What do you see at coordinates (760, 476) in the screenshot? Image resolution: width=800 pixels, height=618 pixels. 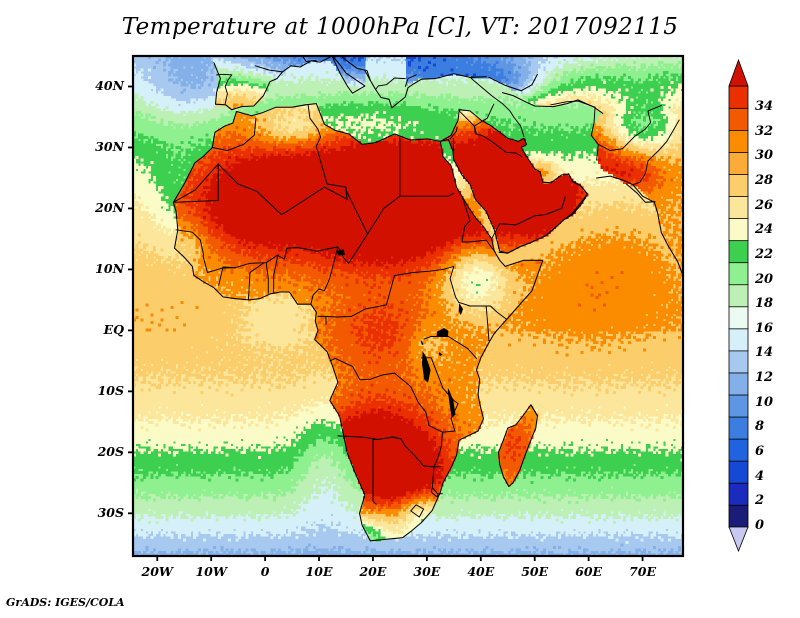 I see `colorbar-tick-4: 4` at bounding box center [760, 476].